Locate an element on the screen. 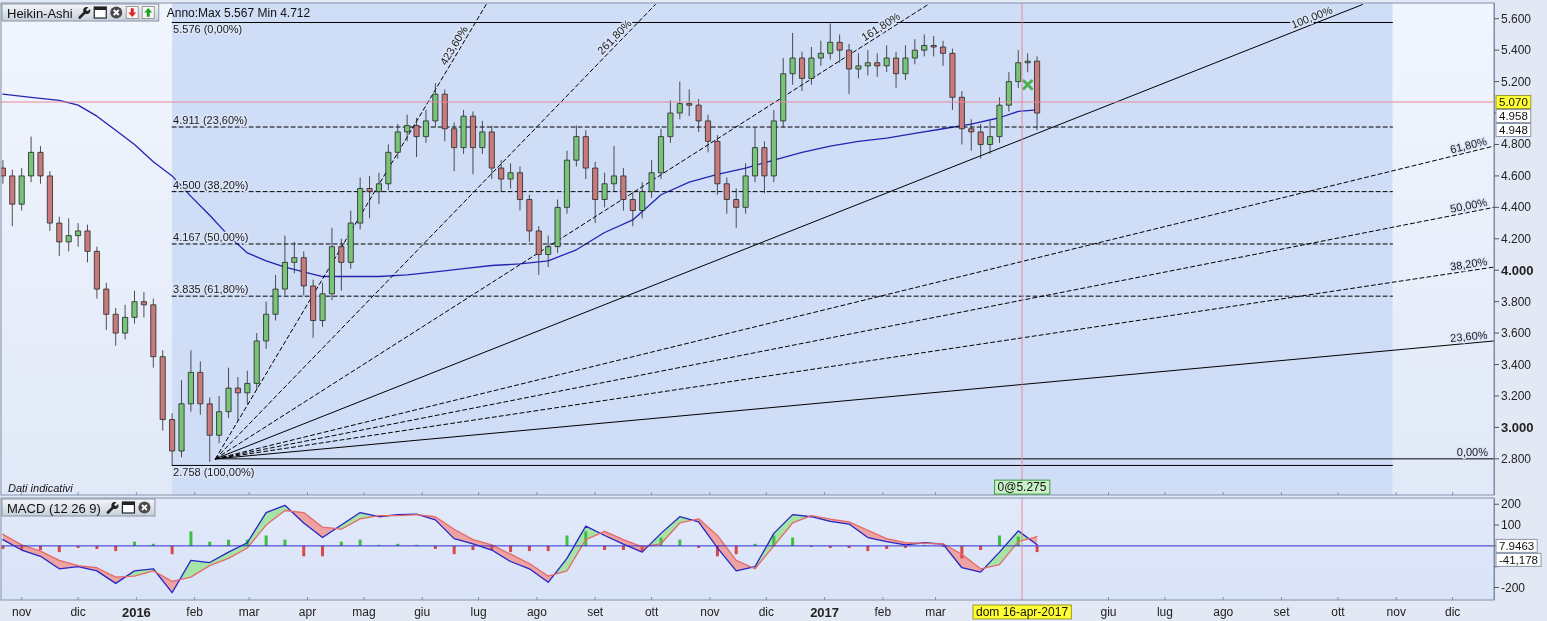  y-tick-label: -200 is located at coordinates (1513, 587).